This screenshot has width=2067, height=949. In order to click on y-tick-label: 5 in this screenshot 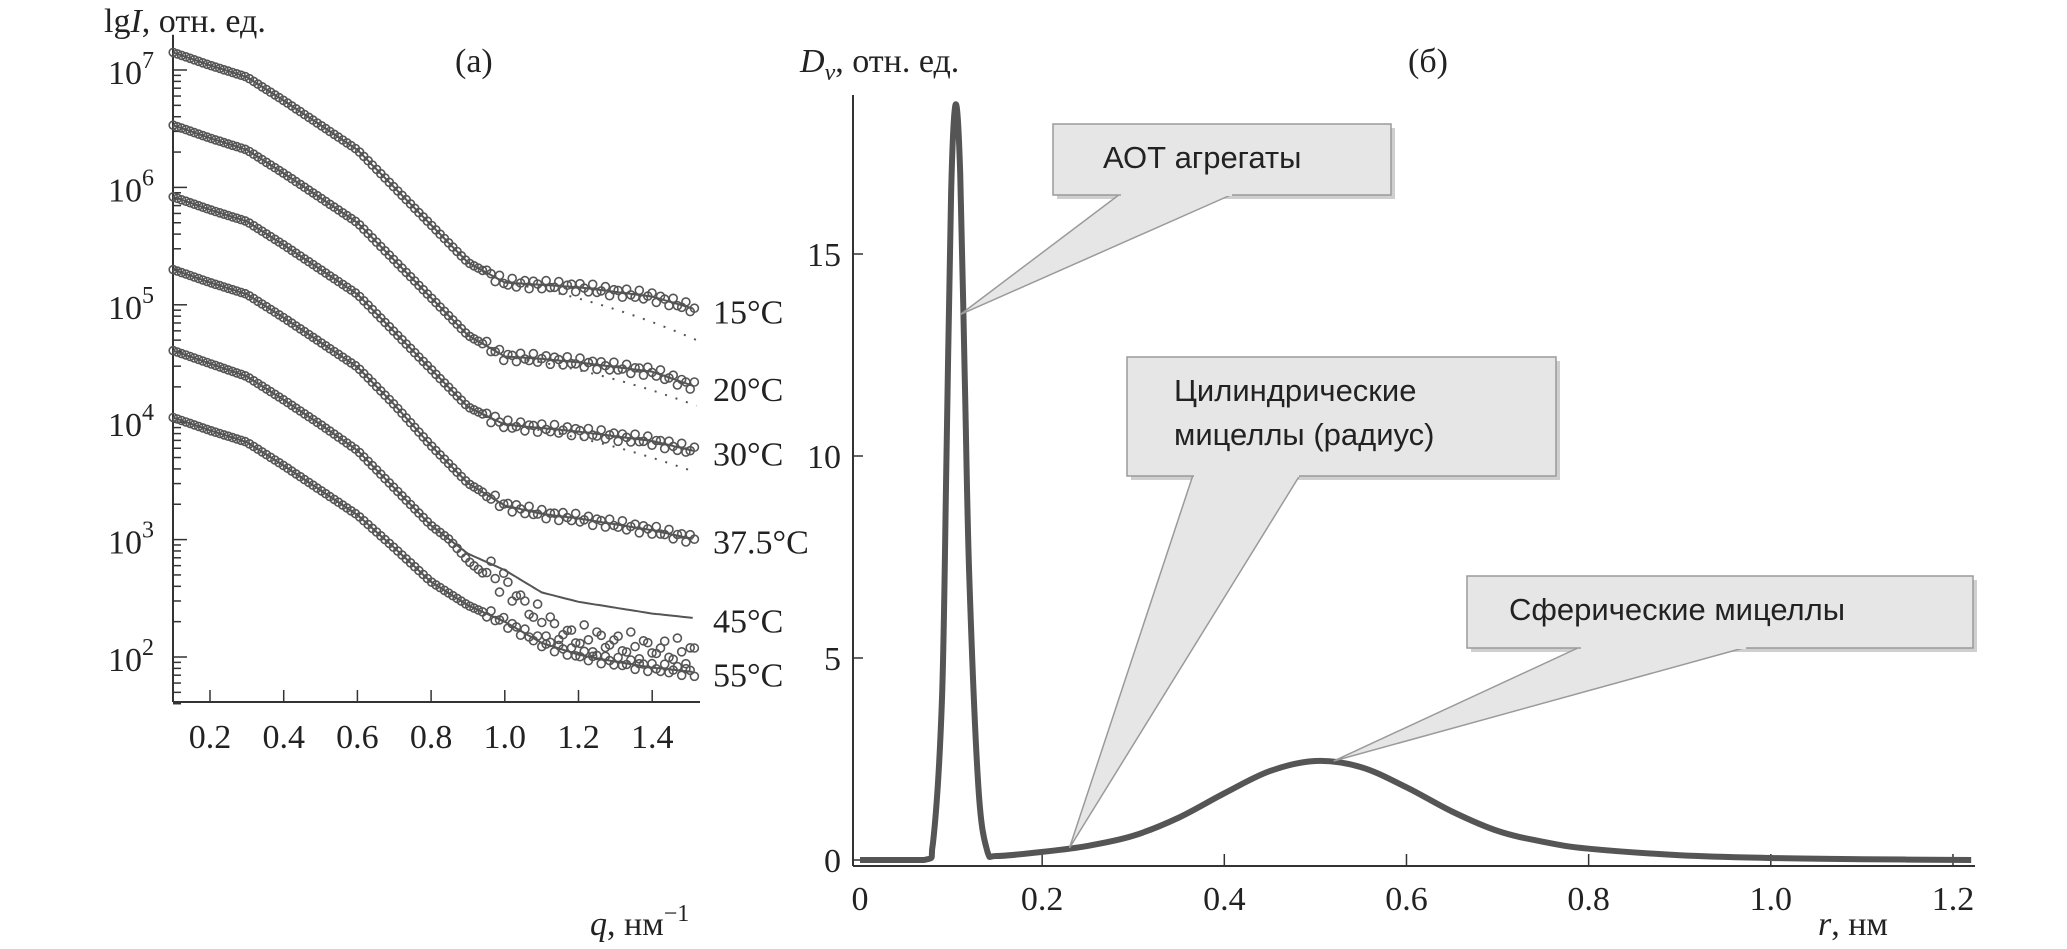, I will do `click(832, 659)`.